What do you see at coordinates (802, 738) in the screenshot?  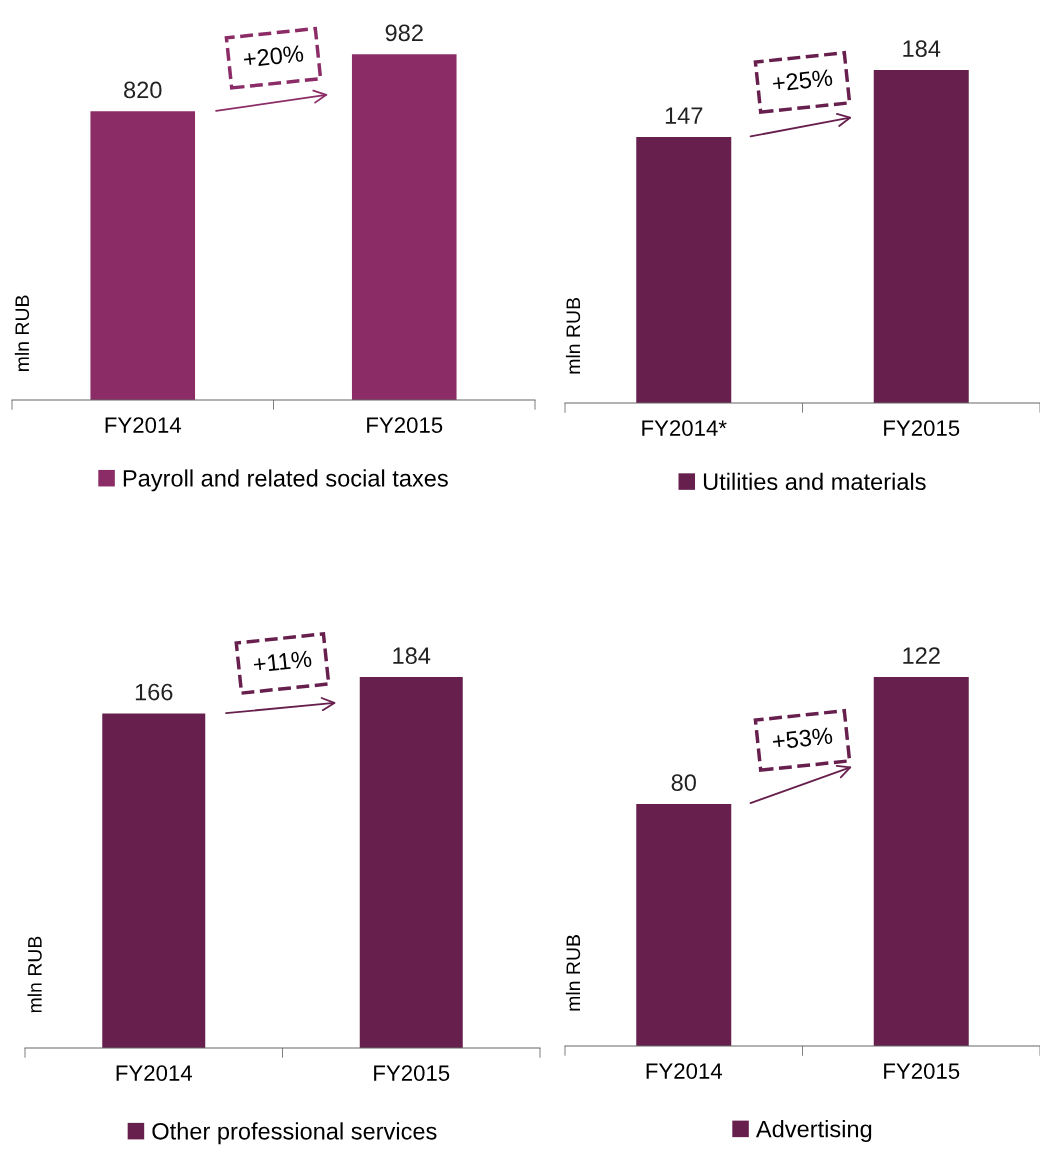 I see `annotation: +53%` at bounding box center [802, 738].